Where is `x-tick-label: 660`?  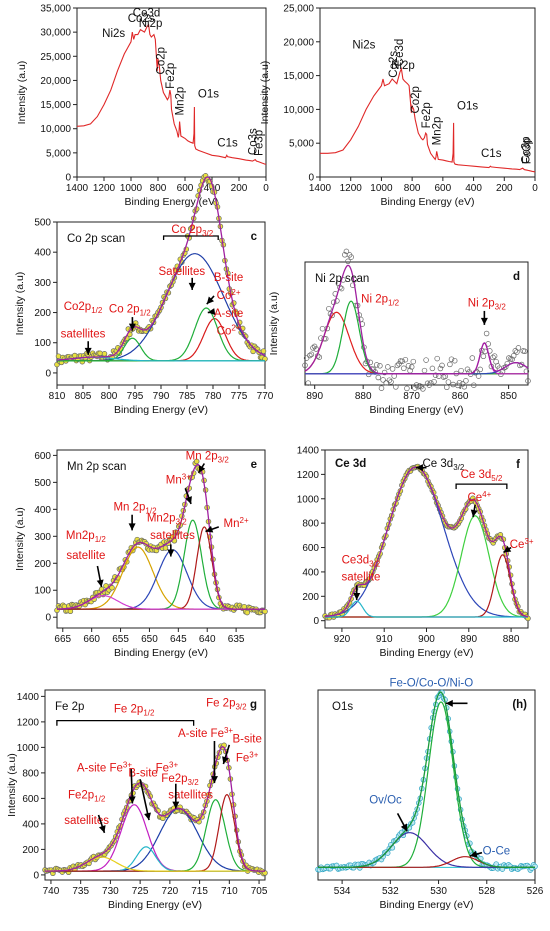 x-tick-label: 660 is located at coordinates (91, 639).